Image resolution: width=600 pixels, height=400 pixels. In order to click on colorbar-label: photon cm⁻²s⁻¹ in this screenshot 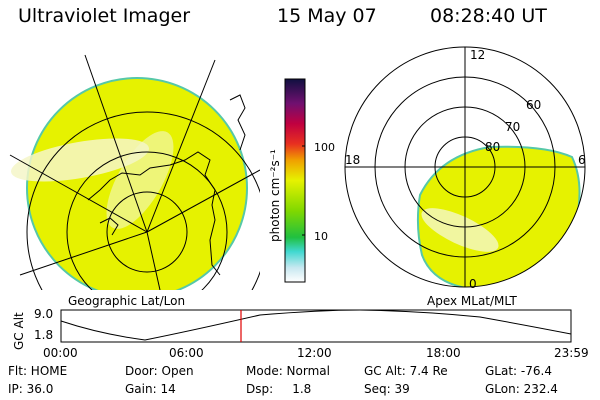, I will do `click(275, 195)`.